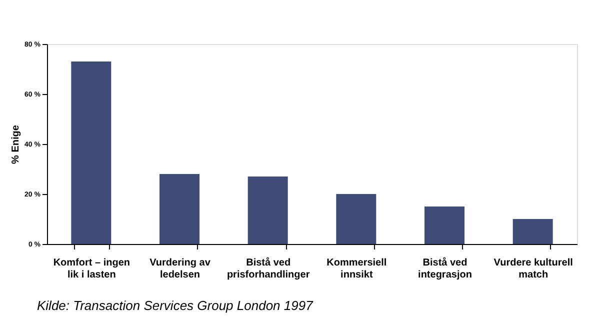 Image resolution: width=600 pixels, height=320 pixels. I want to click on x-tick-label: Bistå ved prisforhandlinger, so click(268, 268).